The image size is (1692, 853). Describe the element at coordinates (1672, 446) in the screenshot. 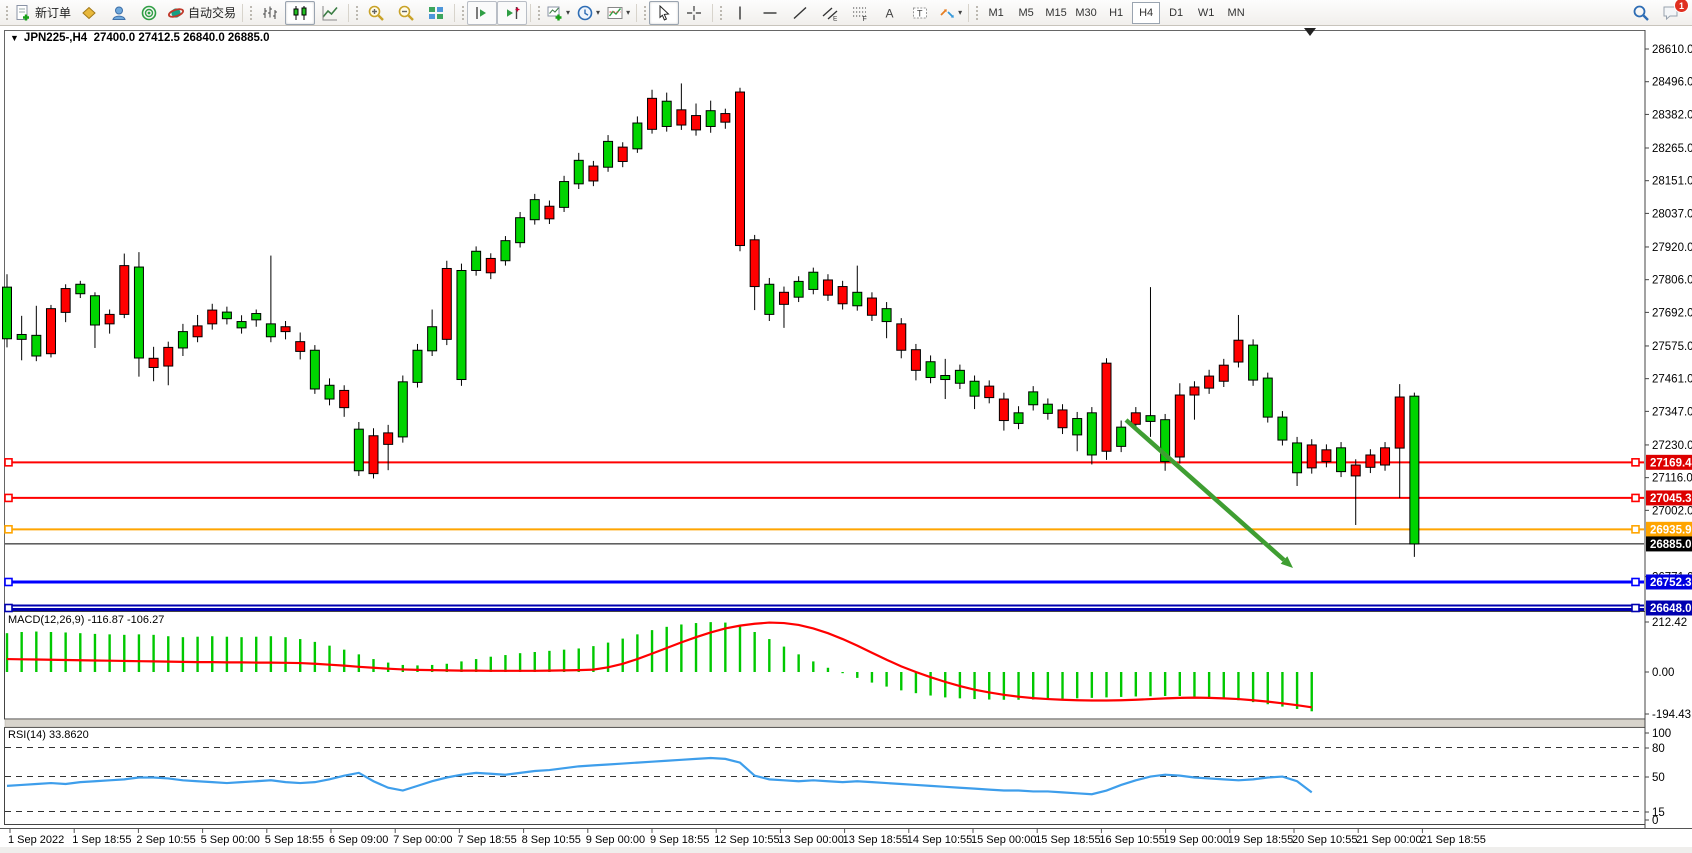

I see `svg-text: 27230.0` at that location.